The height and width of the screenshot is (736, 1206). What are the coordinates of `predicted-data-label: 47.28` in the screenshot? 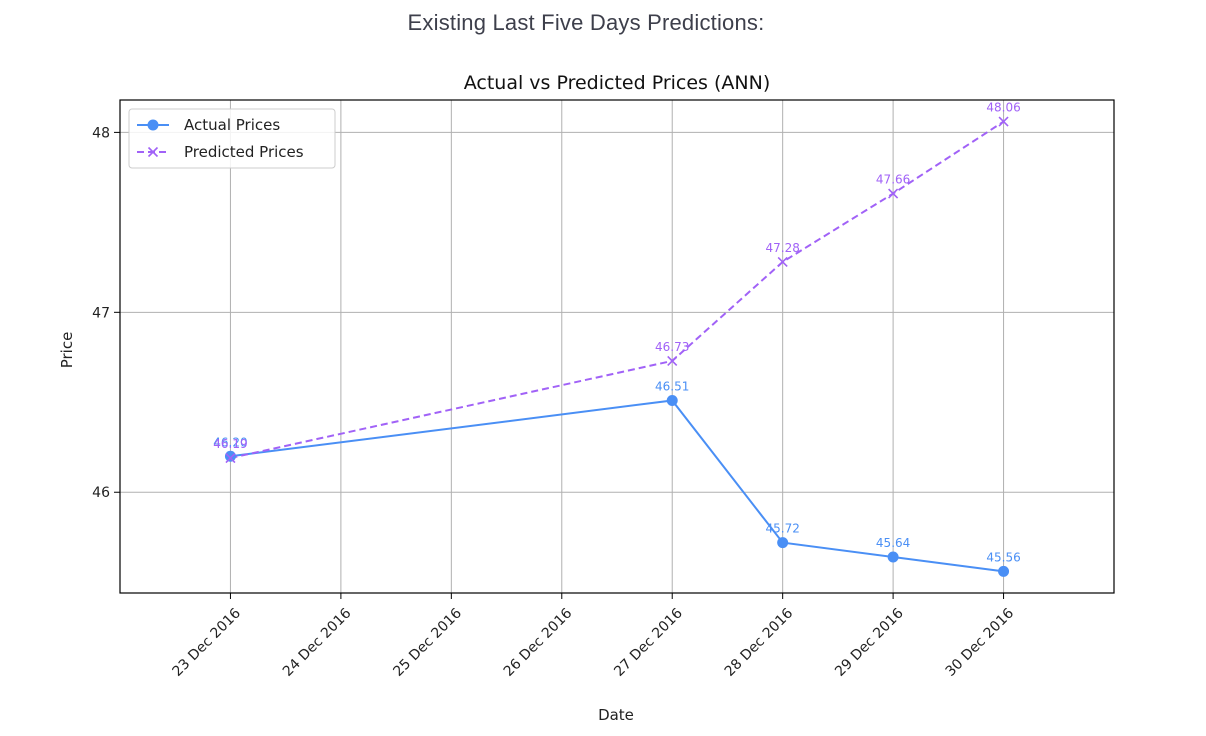 It's located at (782, 248).